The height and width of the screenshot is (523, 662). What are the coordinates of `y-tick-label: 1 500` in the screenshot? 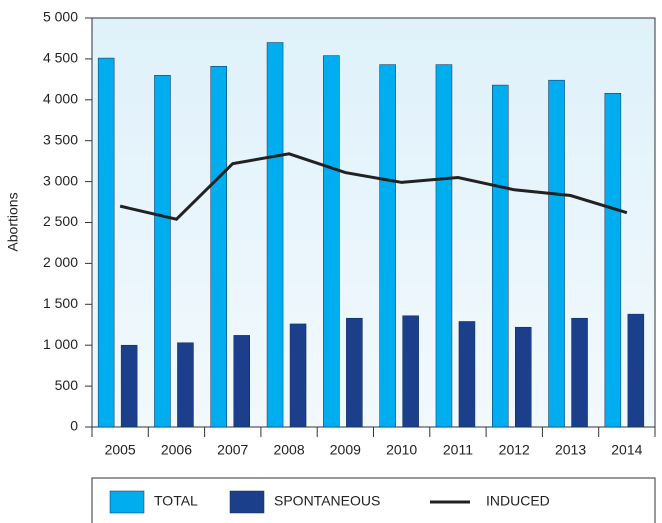 It's located at (60, 303).